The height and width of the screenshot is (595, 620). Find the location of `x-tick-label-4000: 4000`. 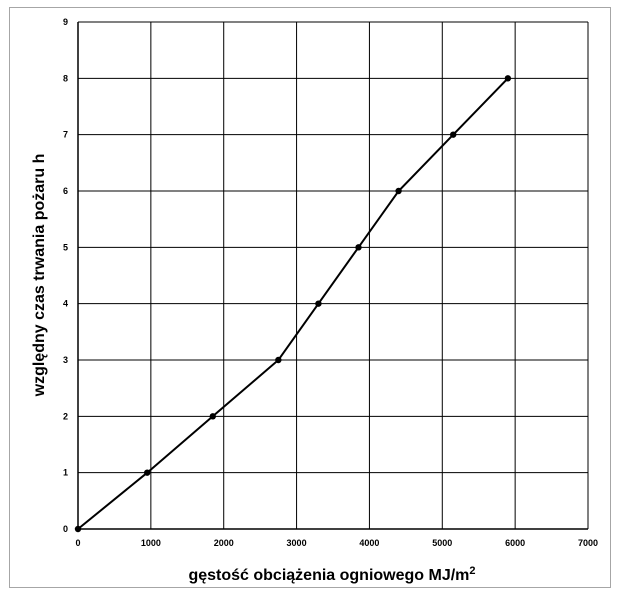

x-tick-label-4000: 4000 is located at coordinates (369, 543).